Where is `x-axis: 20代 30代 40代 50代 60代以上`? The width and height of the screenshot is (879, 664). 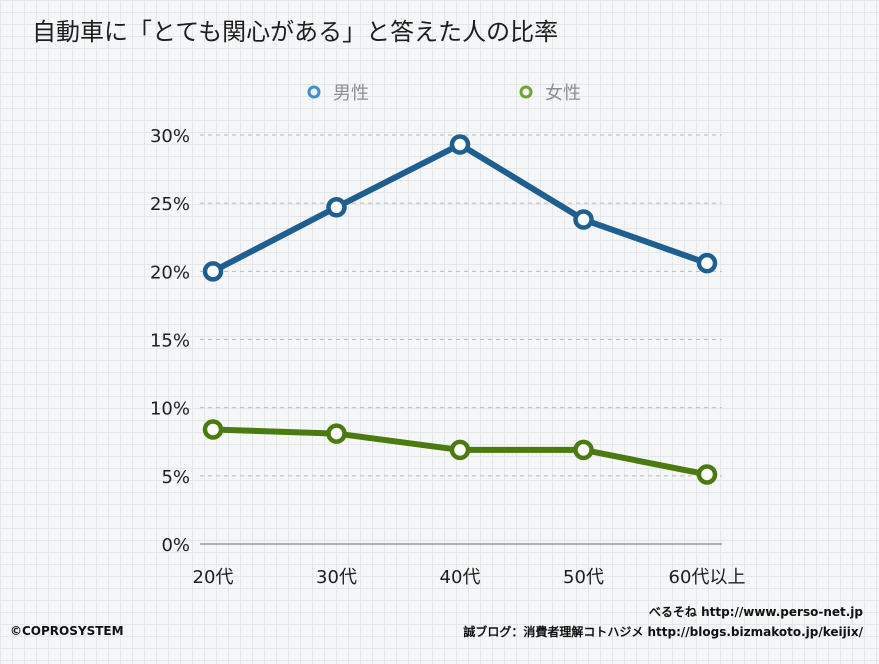 x-axis: 20代 30代 40代 50代 60代以上 is located at coordinates (469, 577).